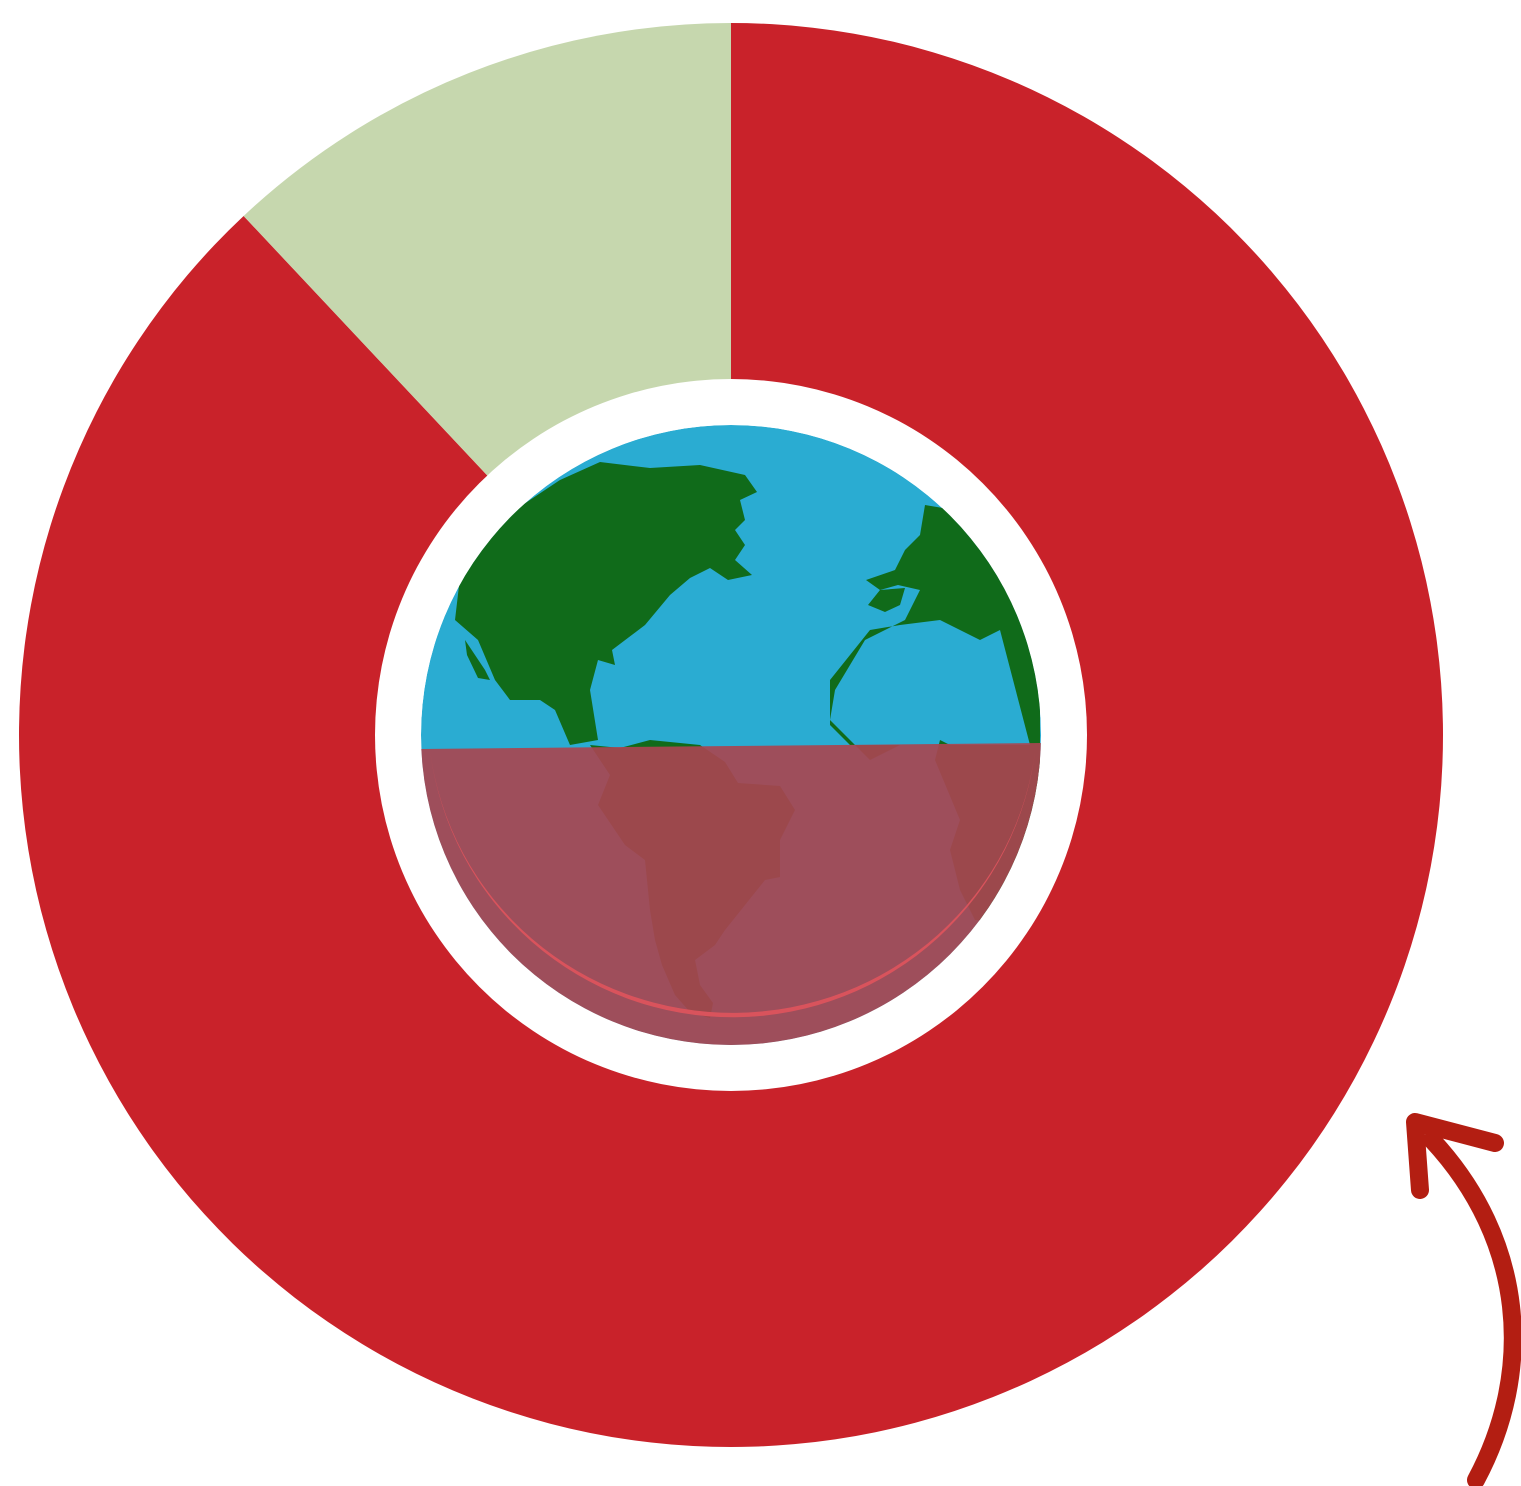 Image resolution: width=1521 pixels, height=1486 pixels. Describe the element at coordinates (731, 894) in the screenshot. I see `globe-southern-overlay` at that location.